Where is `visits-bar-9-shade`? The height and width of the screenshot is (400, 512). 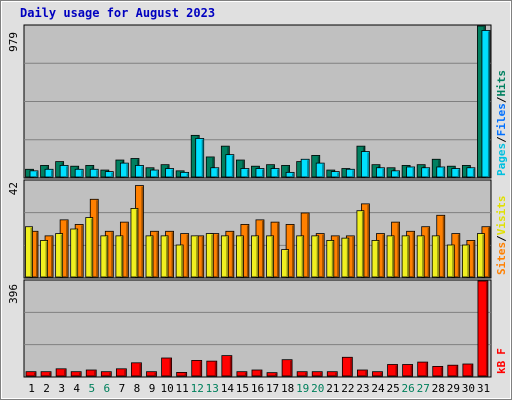
visits-bar-9-shade is located at coordinates (152, 256).